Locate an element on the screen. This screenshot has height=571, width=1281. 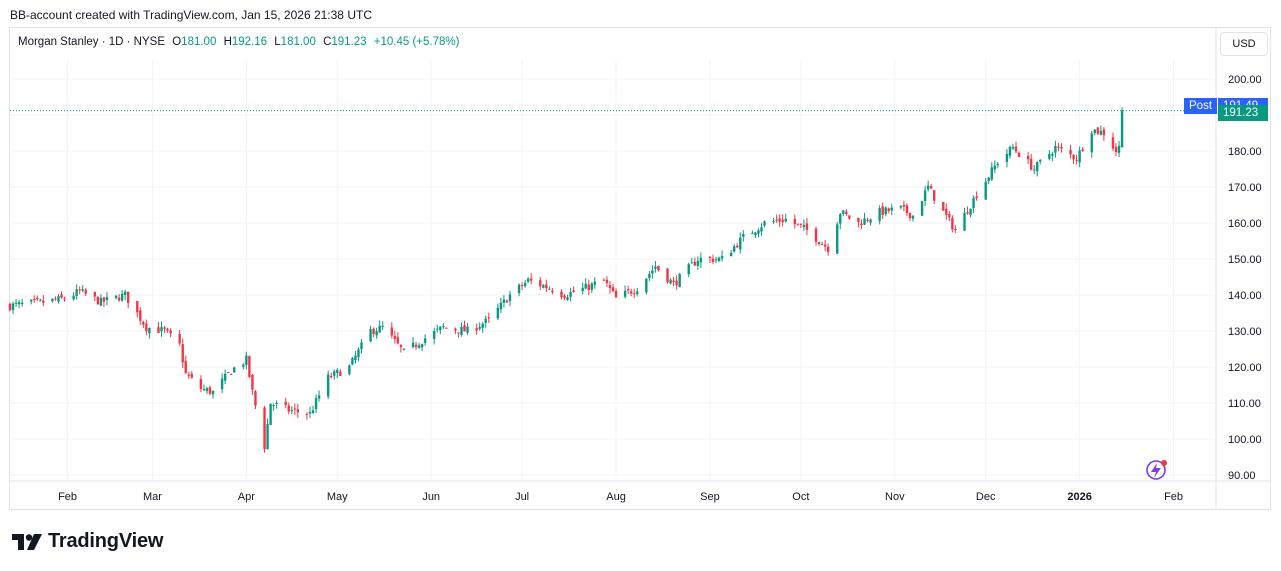
x-tick-label: Jul is located at coordinates (522, 497).